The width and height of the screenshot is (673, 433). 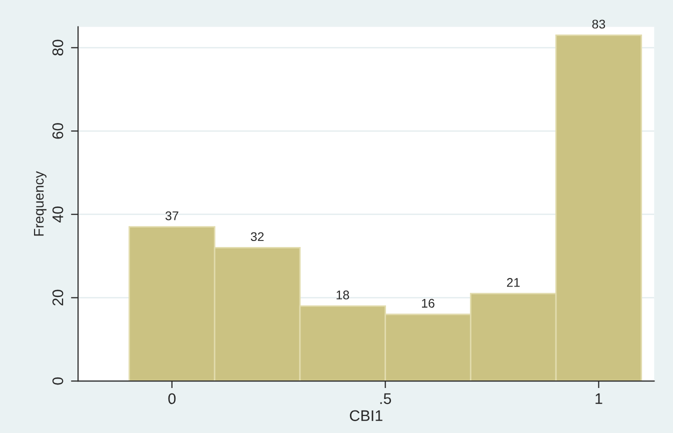 What do you see at coordinates (58, 131) in the screenshot?
I see `y-tick-label: 60` at bounding box center [58, 131].